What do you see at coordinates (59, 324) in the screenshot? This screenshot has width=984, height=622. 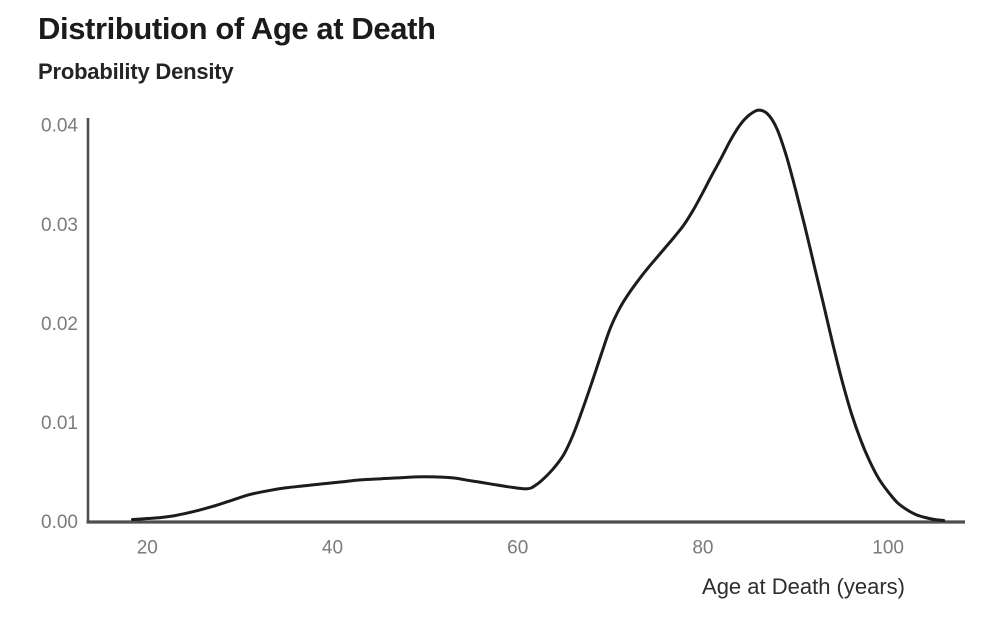 I see `y-tick-label: 0.02` at bounding box center [59, 324].